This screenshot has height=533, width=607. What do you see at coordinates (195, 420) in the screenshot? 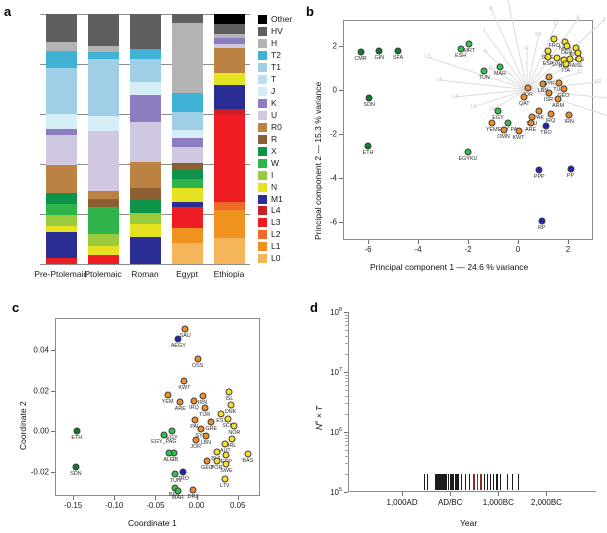
I see `panel-c-point-pal` at bounding box center [195, 420].